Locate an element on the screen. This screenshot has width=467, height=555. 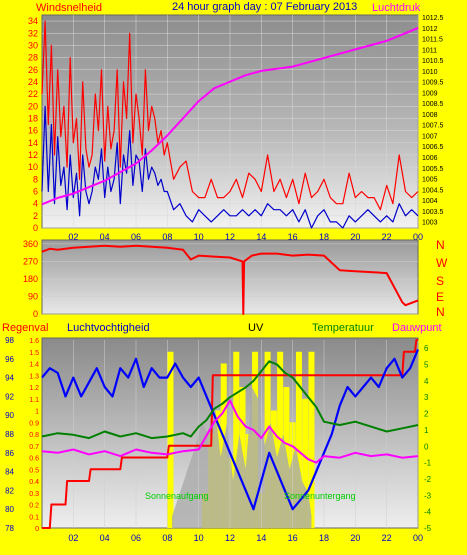
pressure-tick-label: 1012.5 is located at coordinates (433, 18).